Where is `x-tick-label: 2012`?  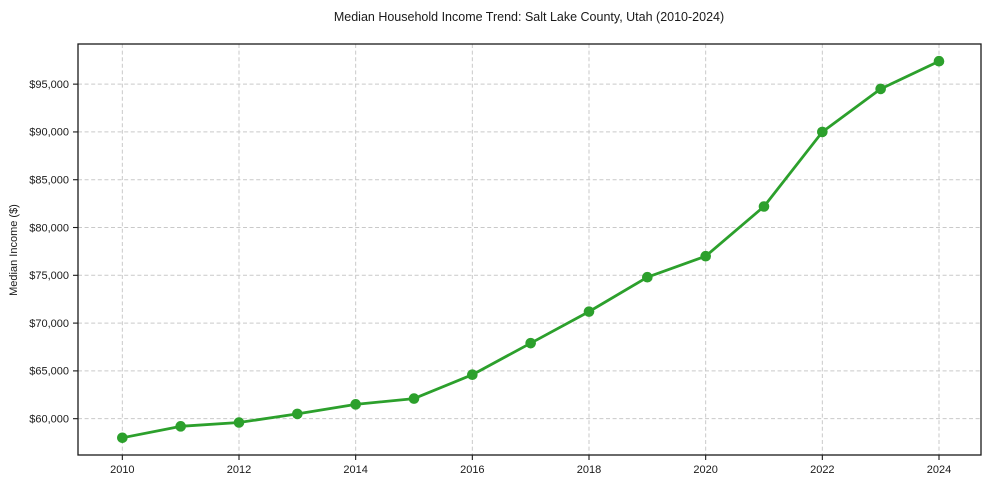
x-tick-label: 2012 is located at coordinates (239, 470).